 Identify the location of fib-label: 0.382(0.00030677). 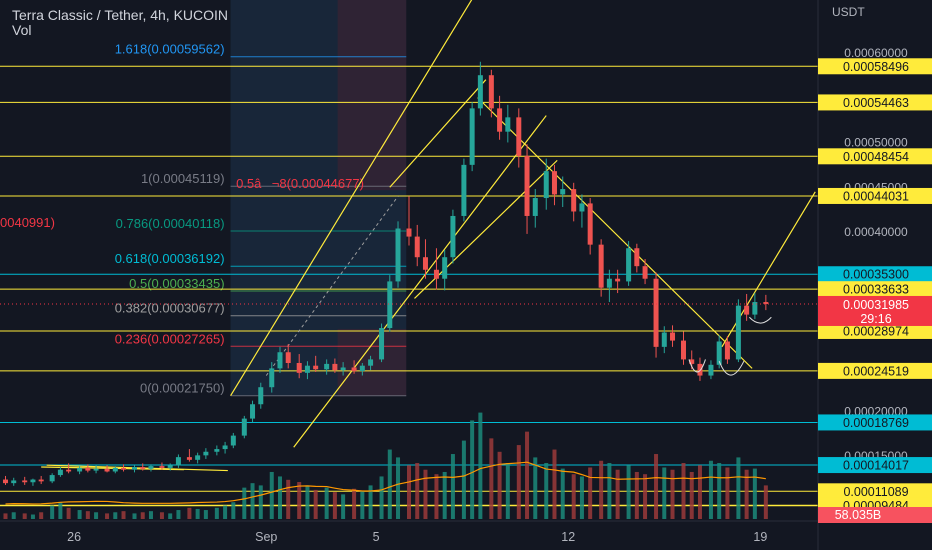
(170, 308).